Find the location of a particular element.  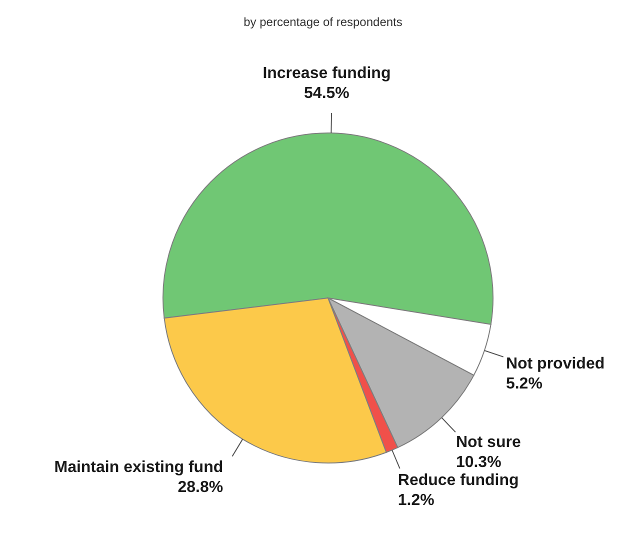

slice-label: Reduce funding is located at coordinates (458, 480).